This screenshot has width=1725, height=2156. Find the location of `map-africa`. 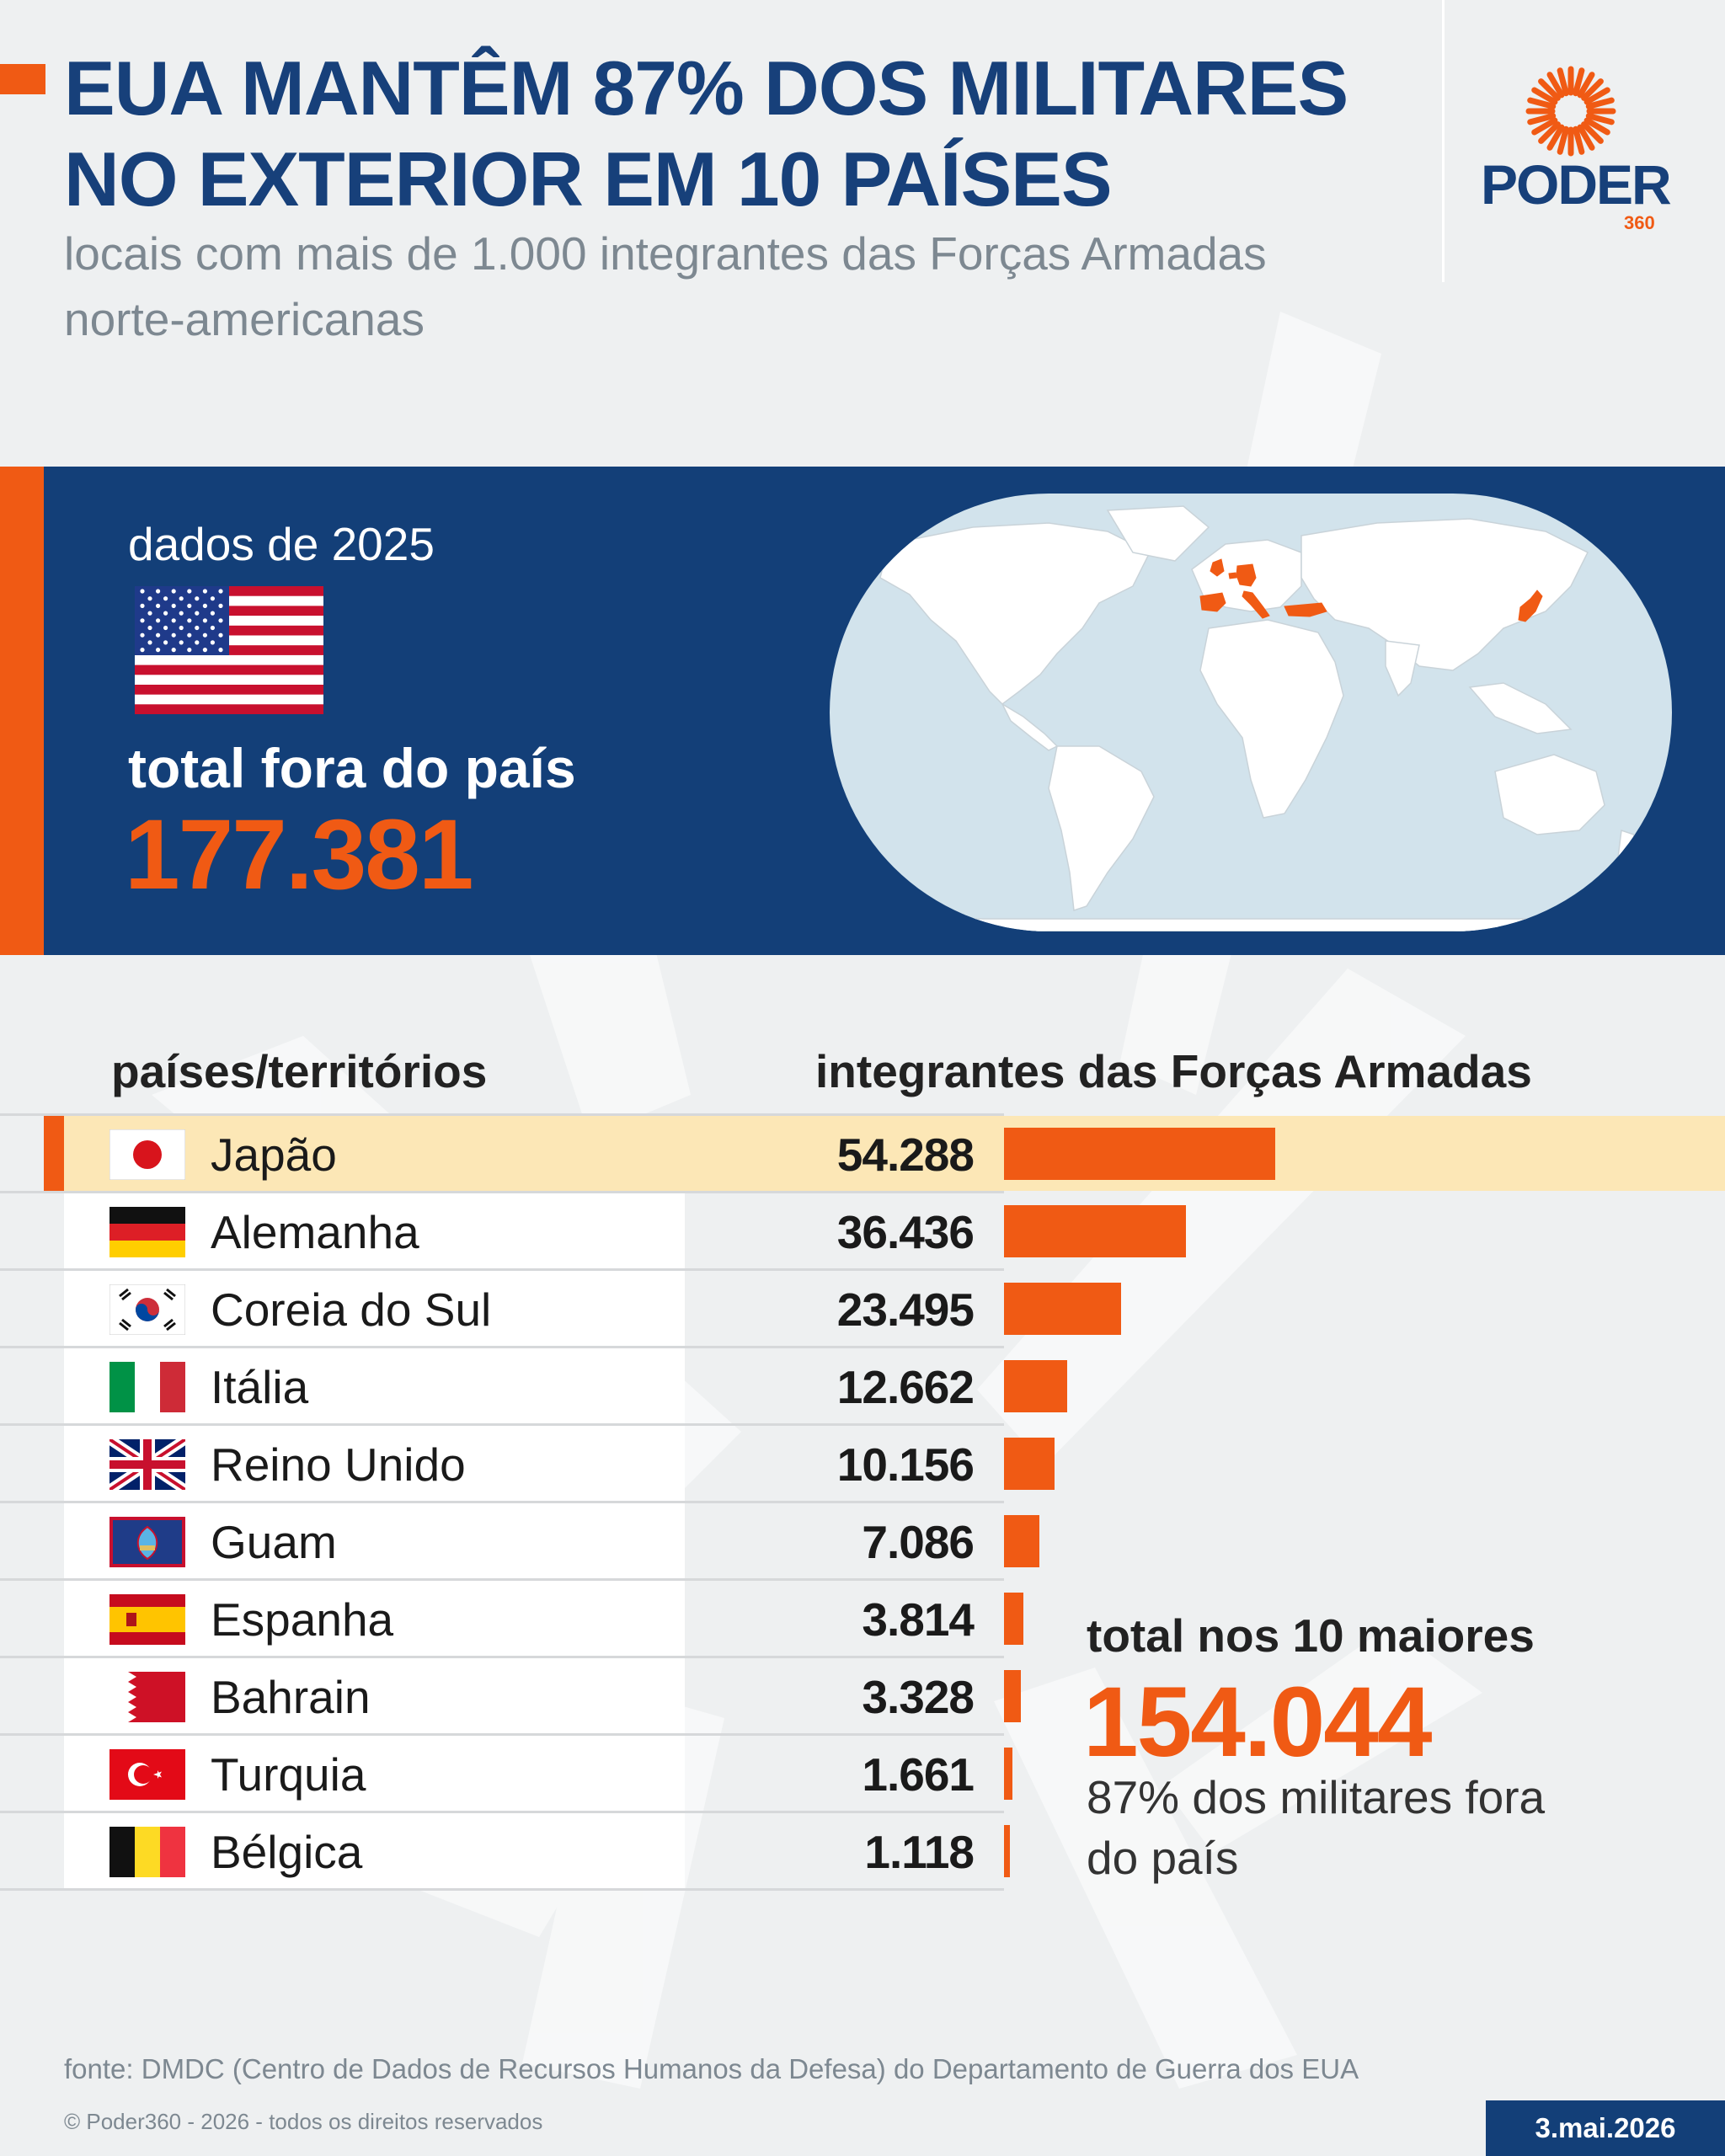

map-africa is located at coordinates (1271, 719).